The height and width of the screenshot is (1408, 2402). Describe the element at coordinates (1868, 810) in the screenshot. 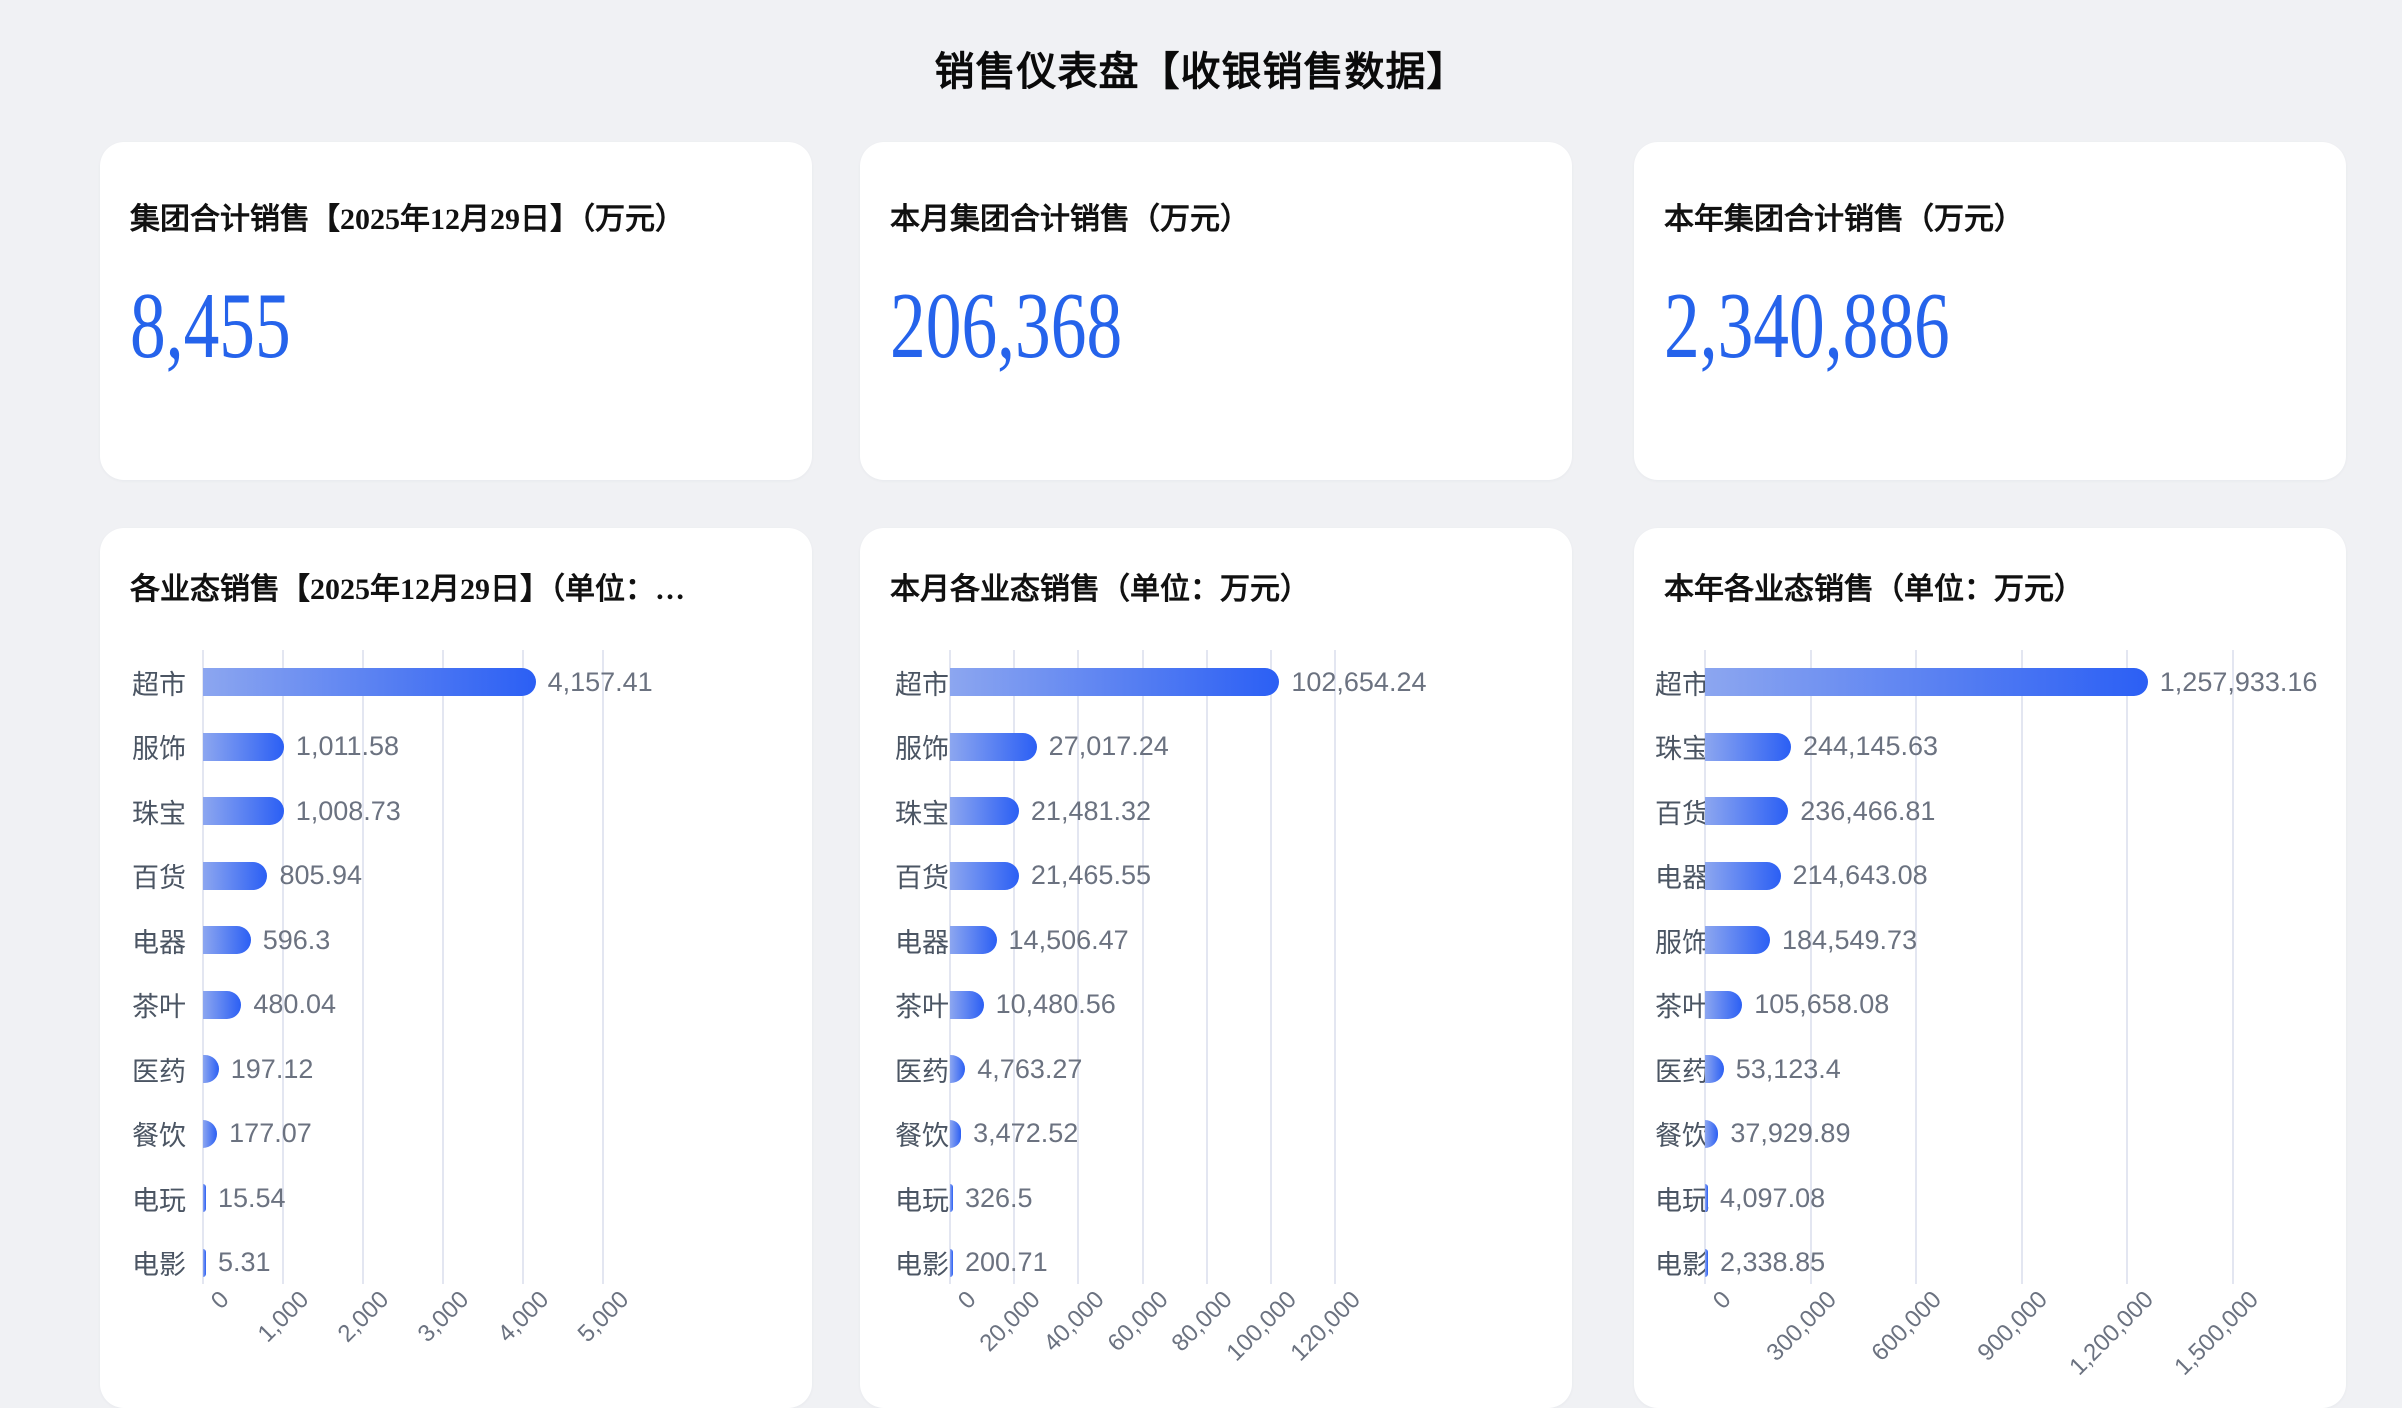

I see `bar-value-label: 236,466.81` at that location.